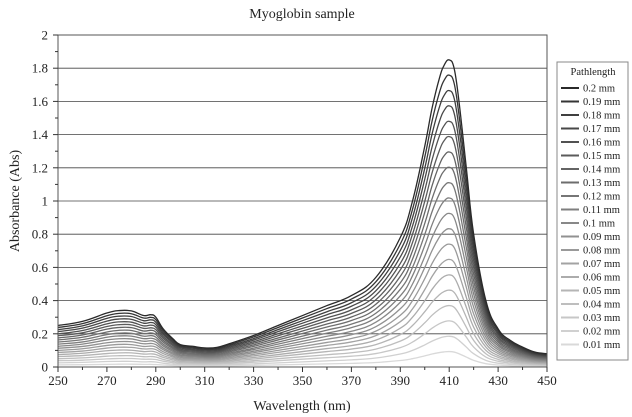  I want to click on series-line-0-04-mm, so click(302, 334).